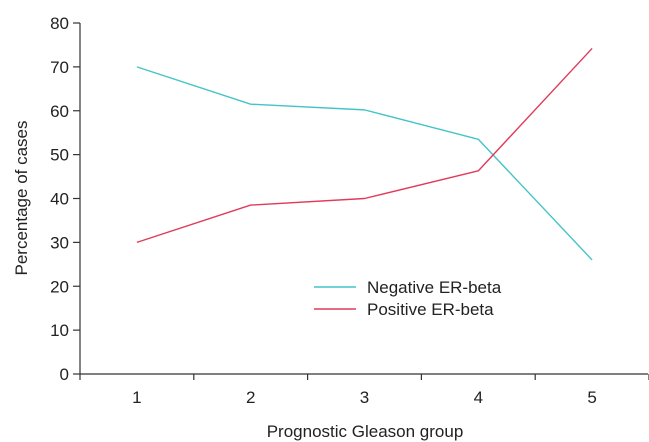  What do you see at coordinates (430, 309) in the screenshot?
I see `legend-label-positive-er-beta: Positive ER-beta` at bounding box center [430, 309].